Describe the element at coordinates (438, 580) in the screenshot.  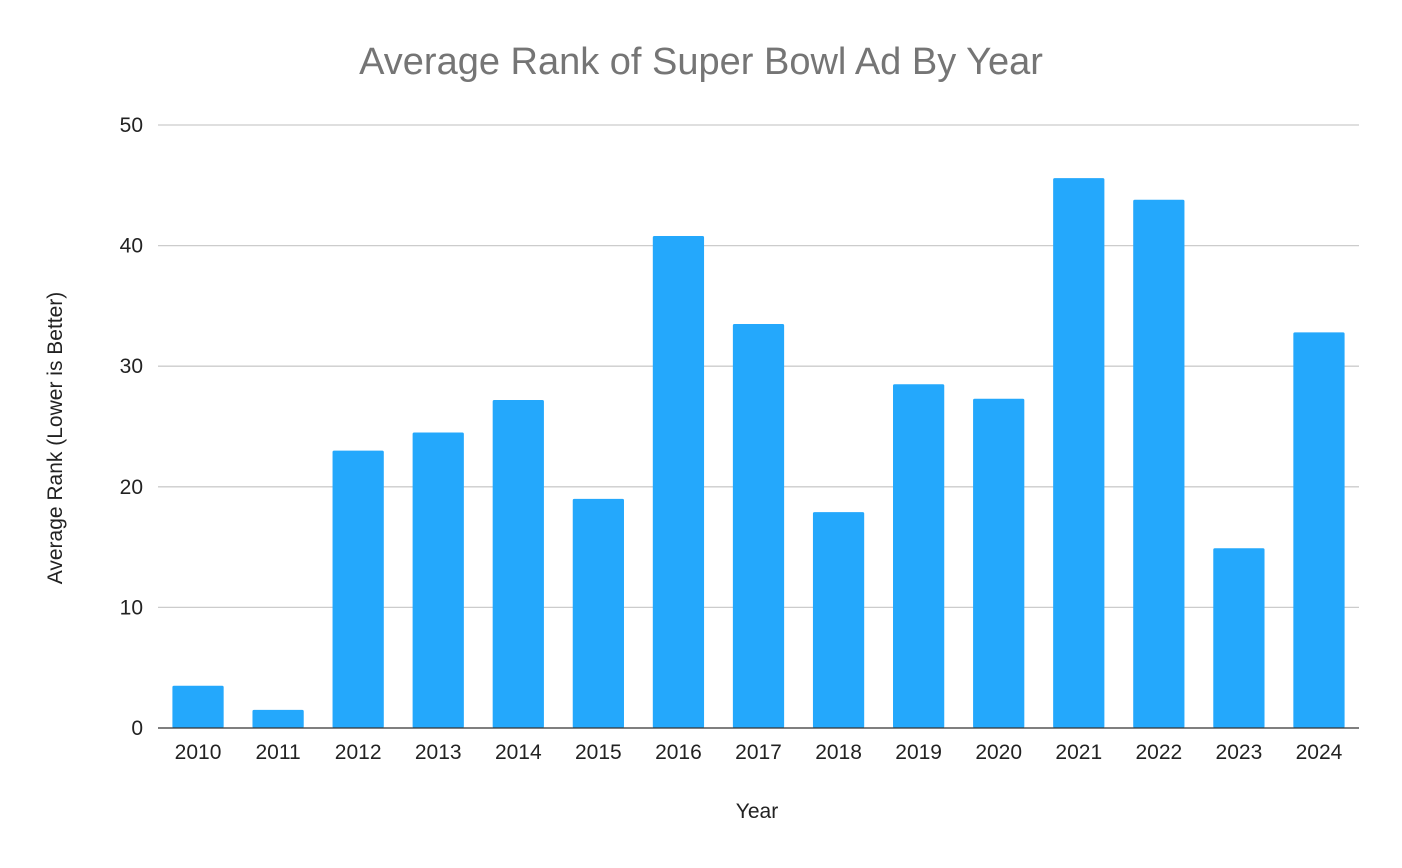
I see `bar-2013` at that location.